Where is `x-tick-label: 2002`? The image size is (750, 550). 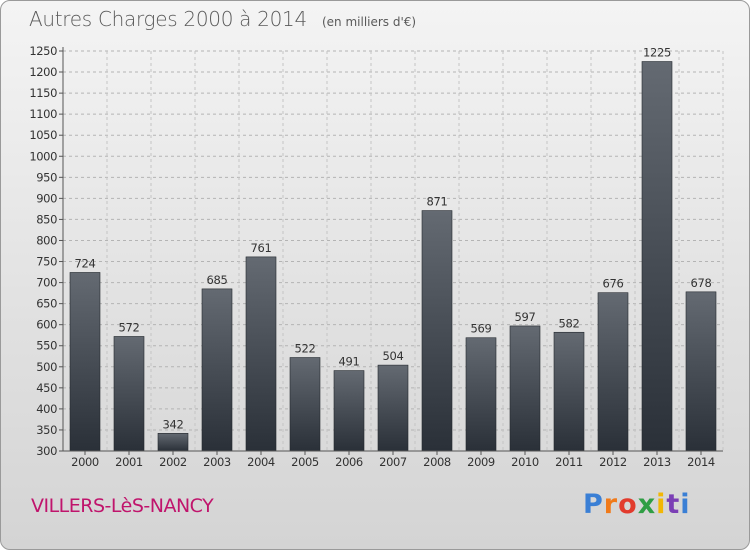
x-tick-label: 2002 is located at coordinates (173, 462).